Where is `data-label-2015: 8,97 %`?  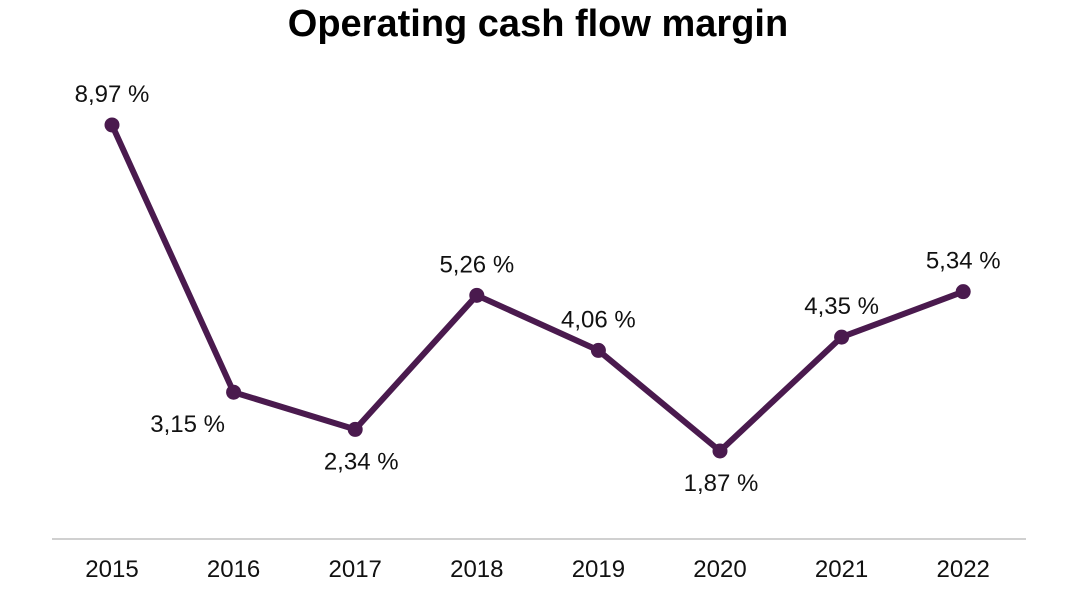
data-label-2015: 8,97 % is located at coordinates (112, 94).